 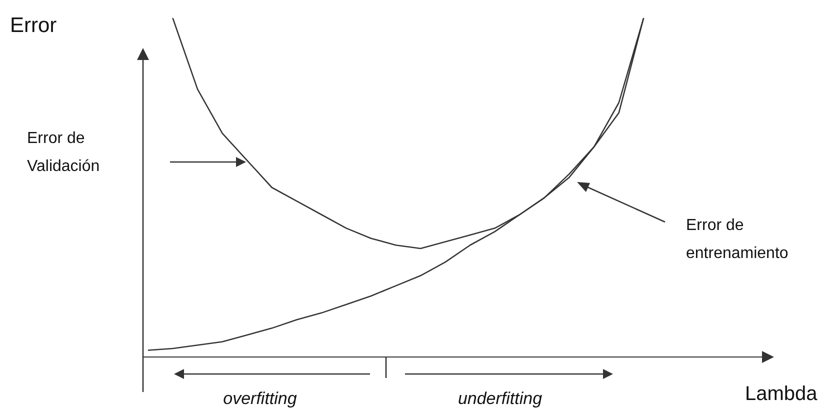 I want to click on text: underfitting, so click(x=500, y=399).